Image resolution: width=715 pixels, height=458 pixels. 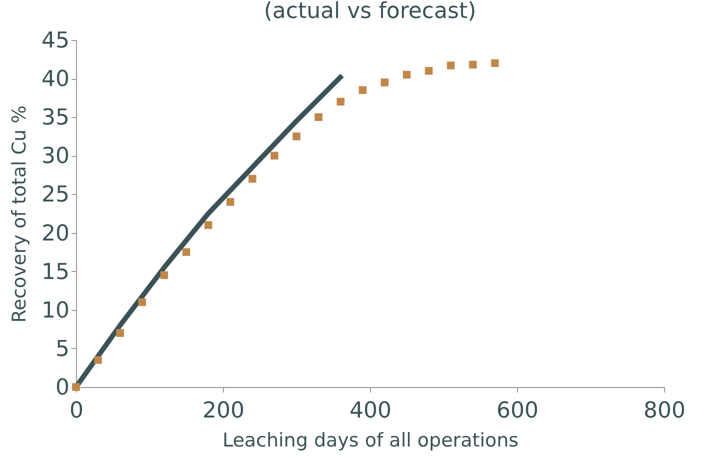 What do you see at coordinates (63, 349) in the screenshot?
I see `y-tick-label: 5` at bounding box center [63, 349].